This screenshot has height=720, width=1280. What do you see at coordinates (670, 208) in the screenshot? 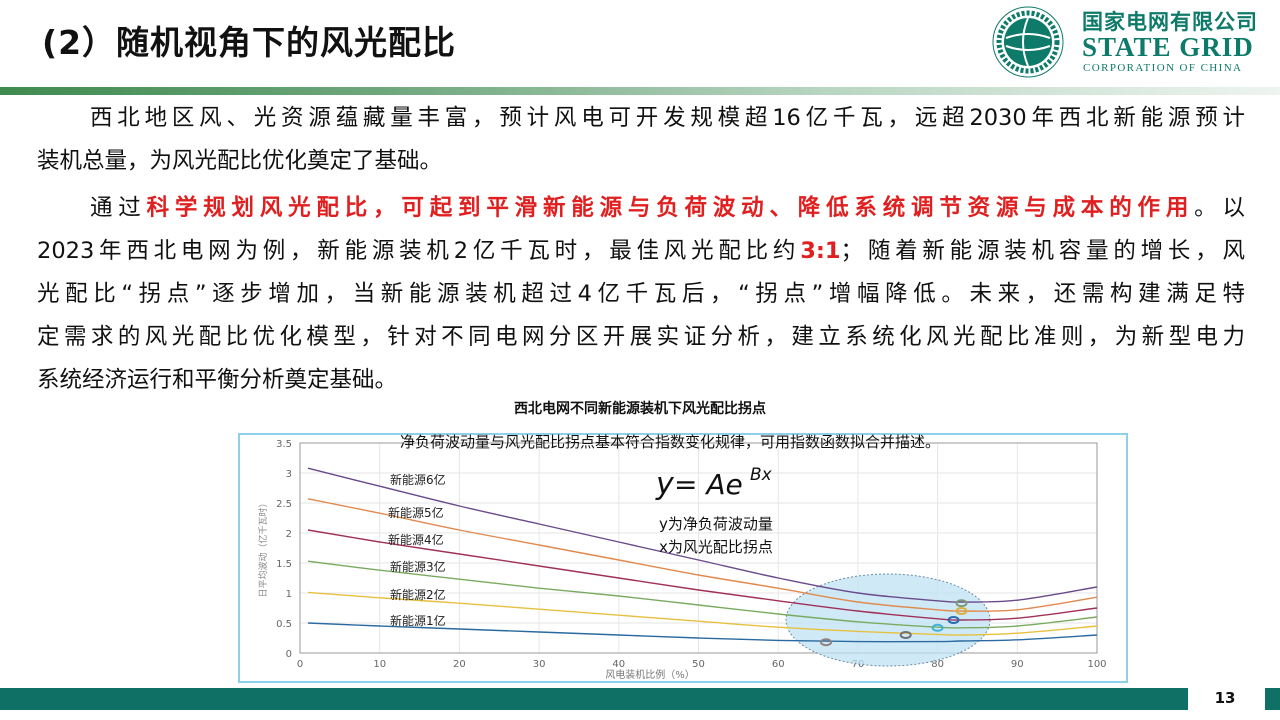
I see `highlighted-text: 科学规划风光配比，可起到平滑新能源与负荷波动、降低系统调节资源与成本的作用` at bounding box center [670, 208].